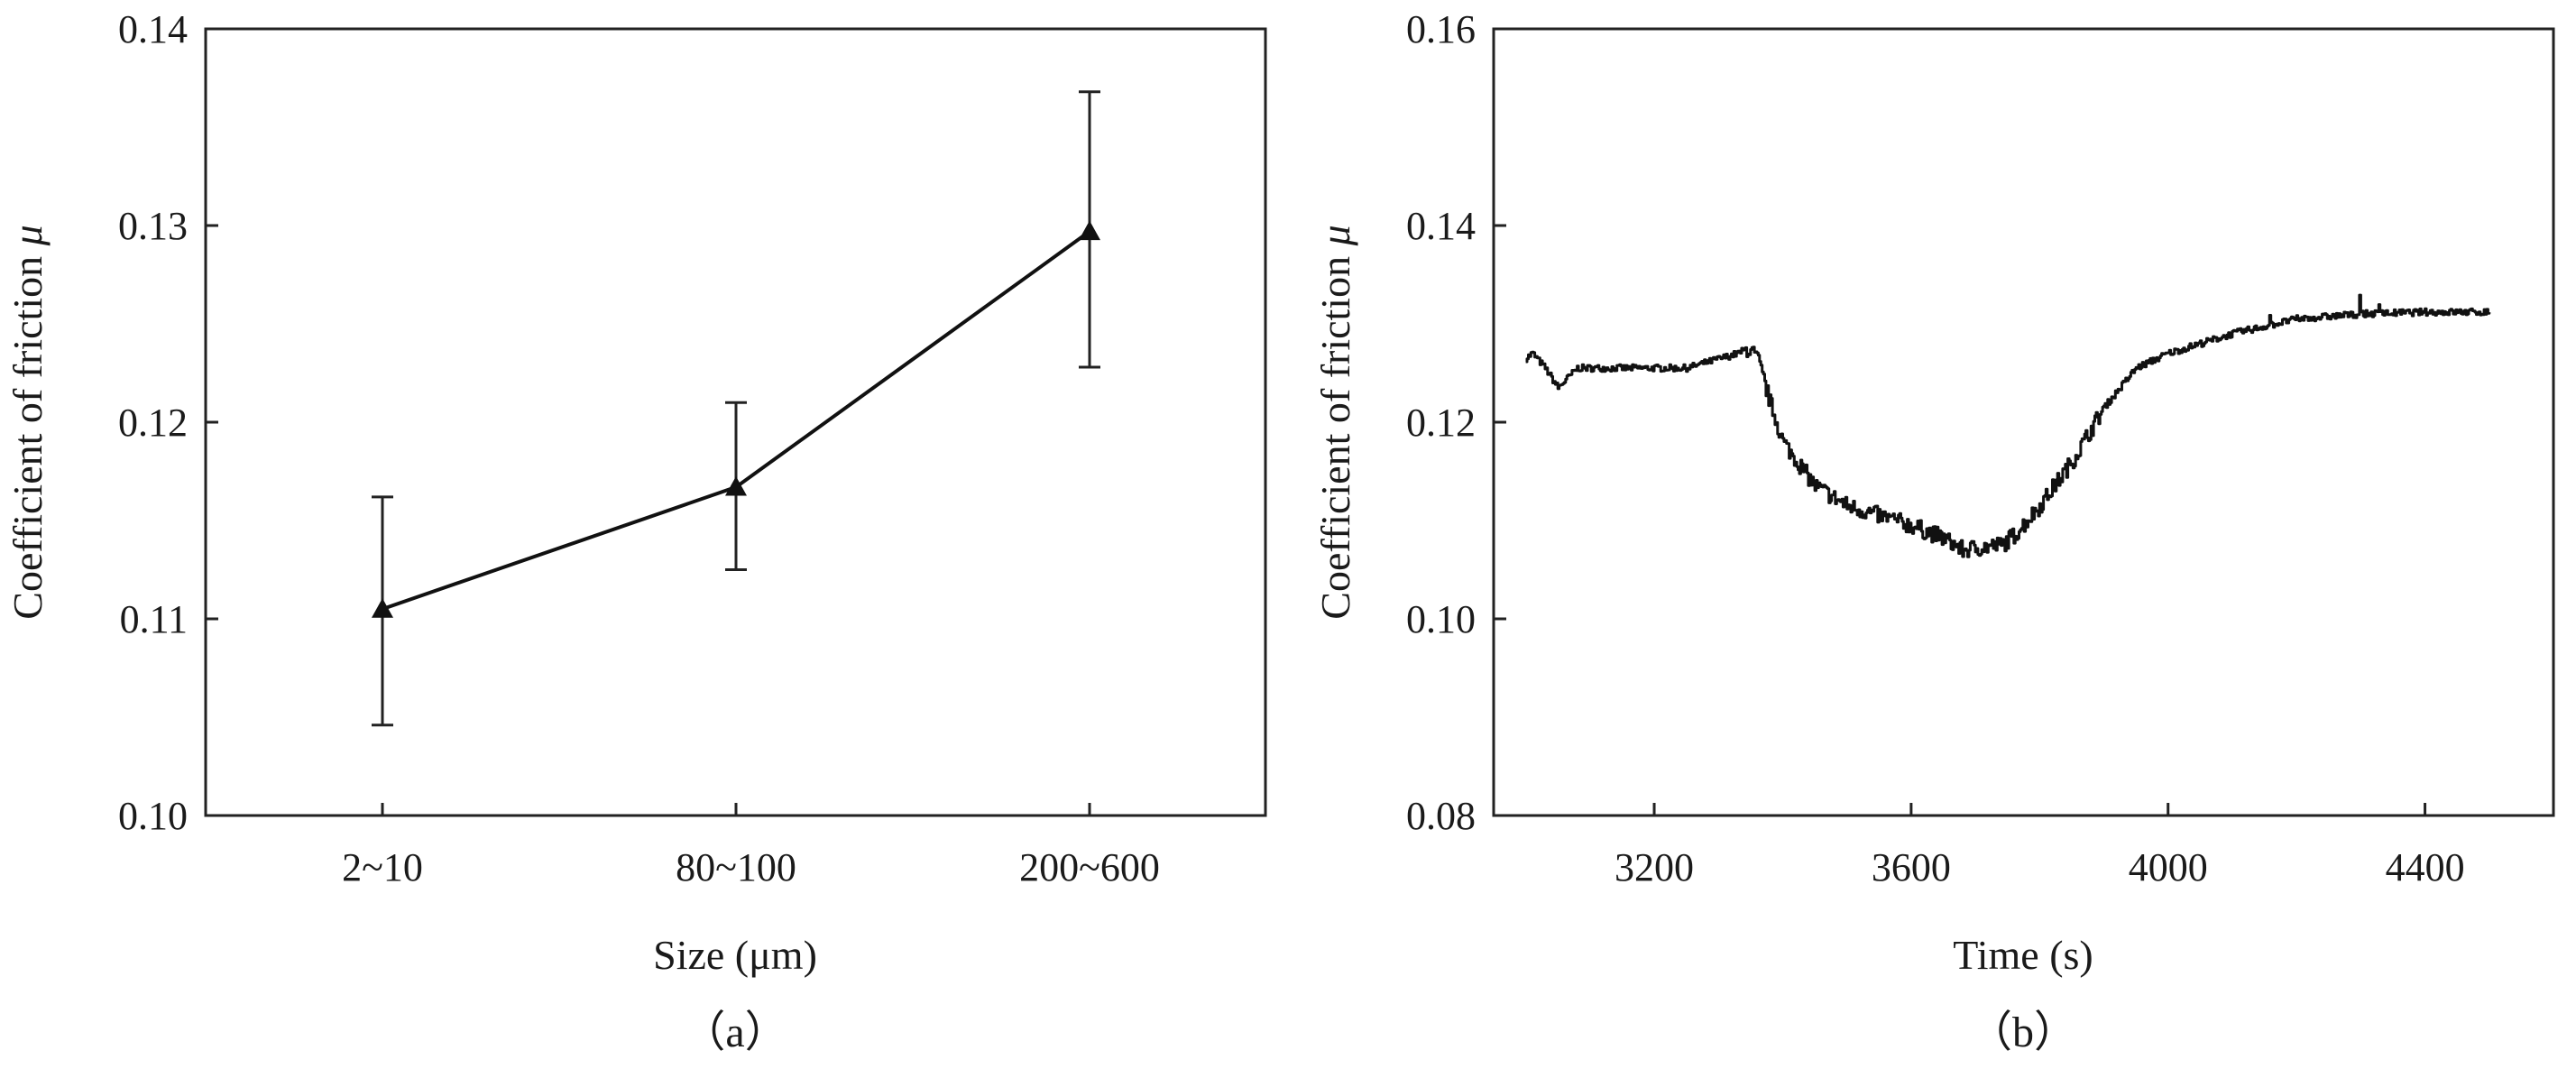 This screenshot has width=2576, height=1069. I want to click on y-axis-title-text-b: Coefficient of friction, so click(1335, 438).